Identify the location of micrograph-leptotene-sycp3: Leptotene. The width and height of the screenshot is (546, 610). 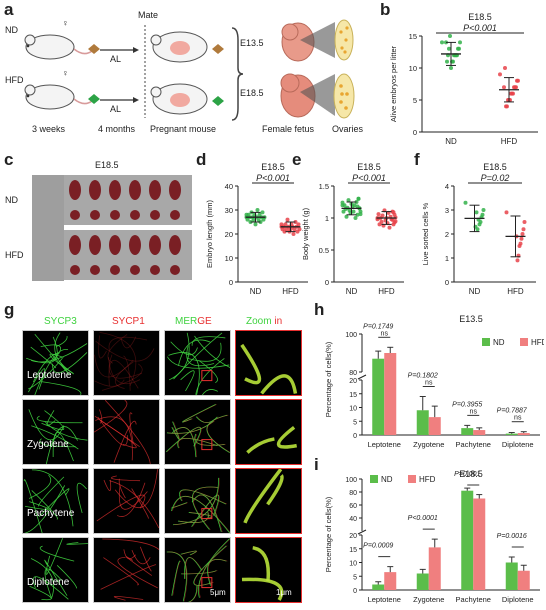
(55, 363).